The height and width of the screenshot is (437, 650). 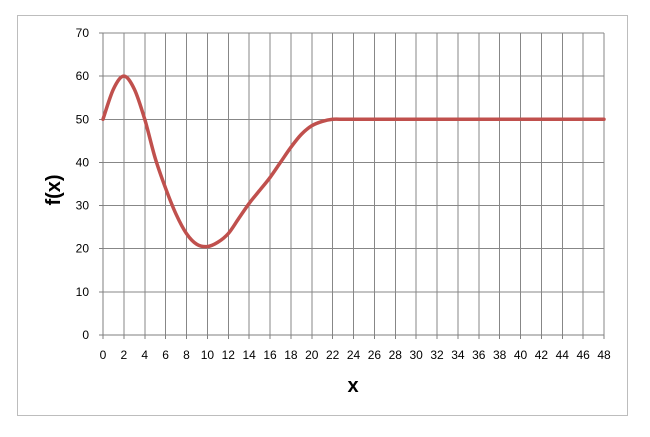 I want to click on x-tick-label: 46, so click(x=583, y=355).